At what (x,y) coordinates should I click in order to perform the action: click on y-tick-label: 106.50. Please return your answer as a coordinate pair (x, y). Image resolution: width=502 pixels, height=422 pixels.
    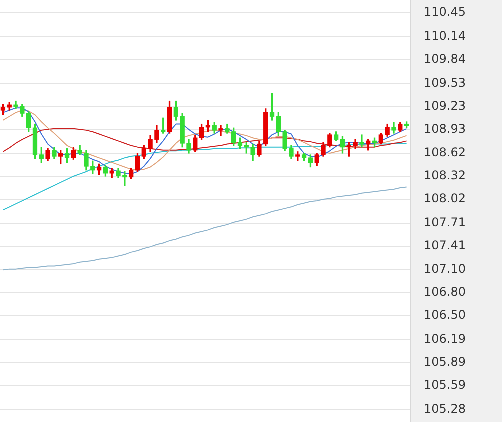
    Looking at the image, I should click on (445, 315).